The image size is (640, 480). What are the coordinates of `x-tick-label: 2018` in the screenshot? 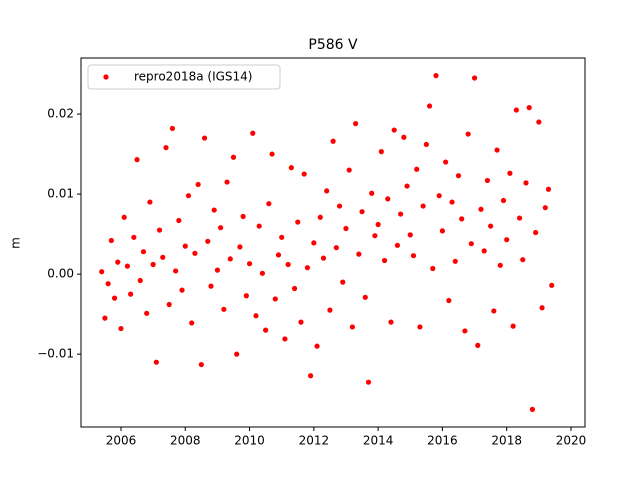 It's located at (506, 441).